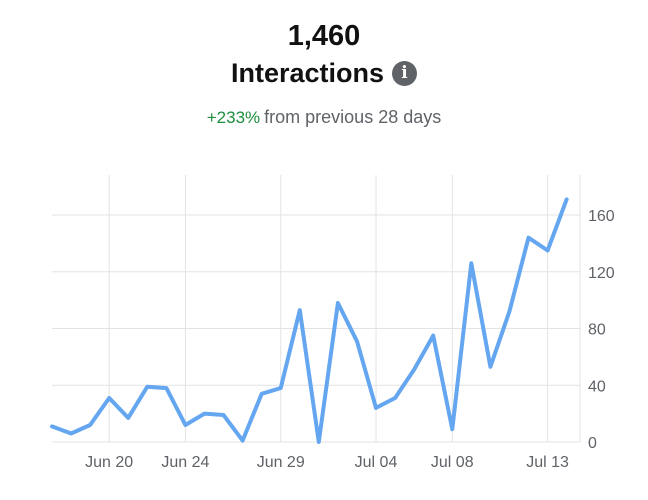 The height and width of the screenshot is (500, 648). Describe the element at coordinates (324, 36) in the screenshot. I see `metric-value: 1,460` at that location.